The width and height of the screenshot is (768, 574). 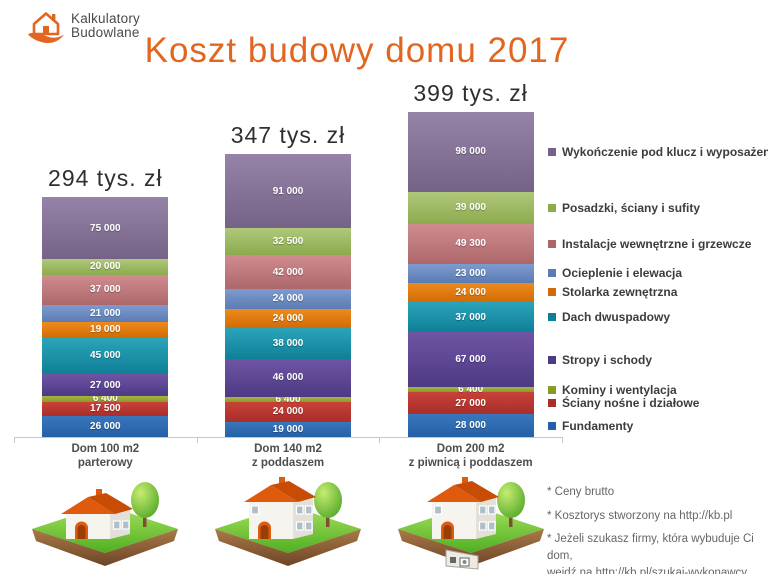 What do you see at coordinates (357, 50) in the screenshot?
I see `page-title: Koszt budowy domu 2017` at bounding box center [357, 50].